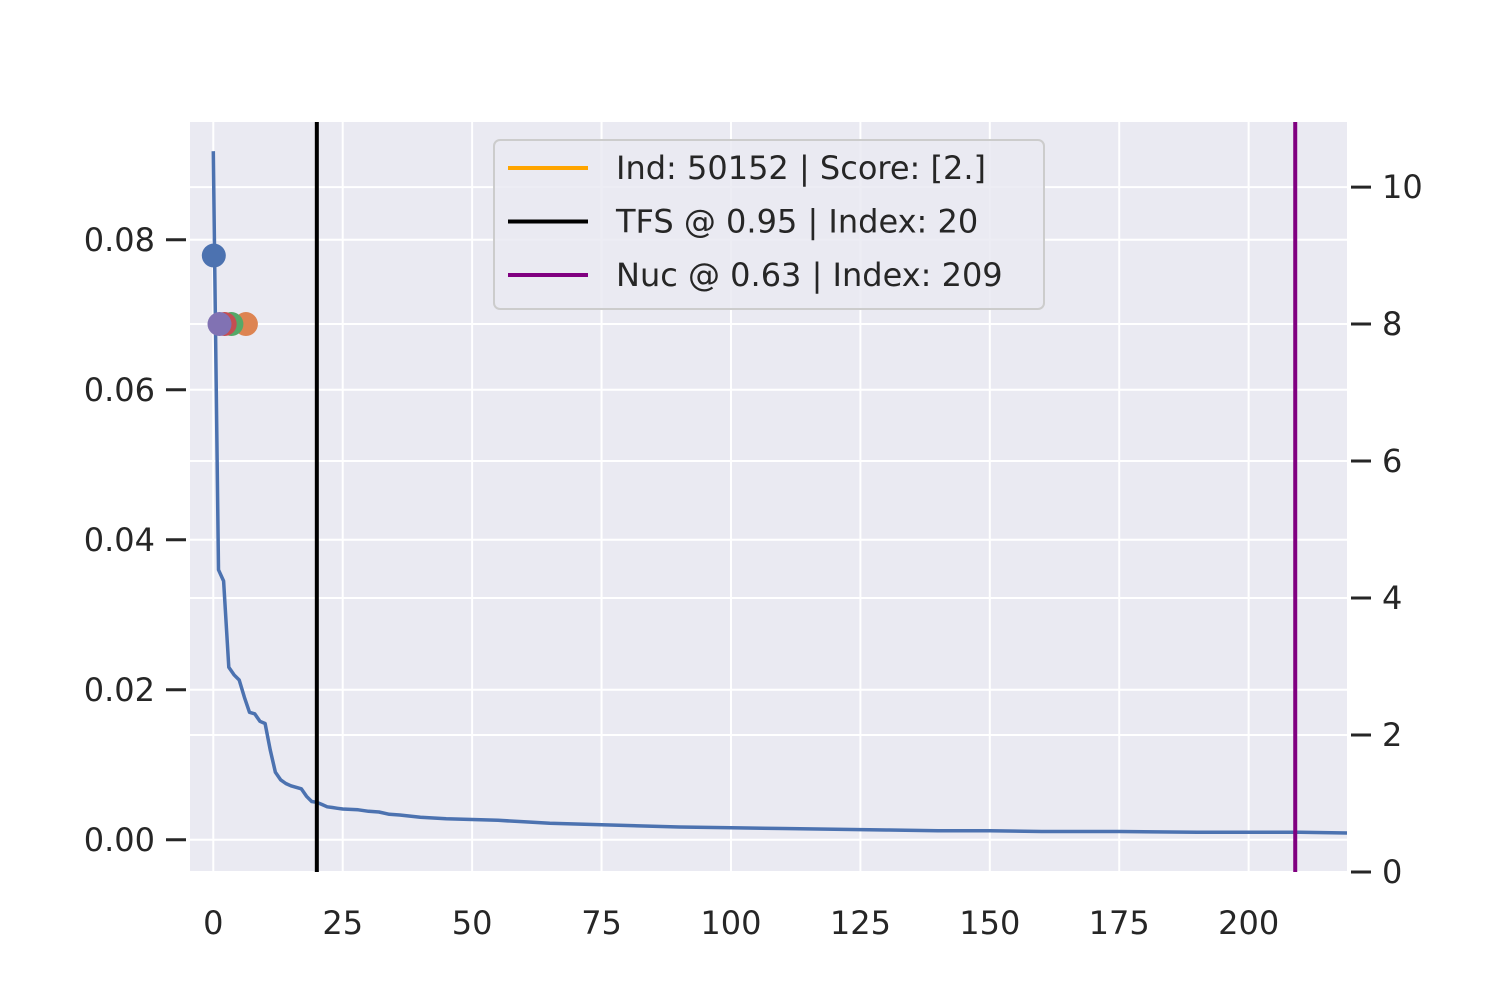  I want to click on y-tick-label: 0.06, so click(119, 390).